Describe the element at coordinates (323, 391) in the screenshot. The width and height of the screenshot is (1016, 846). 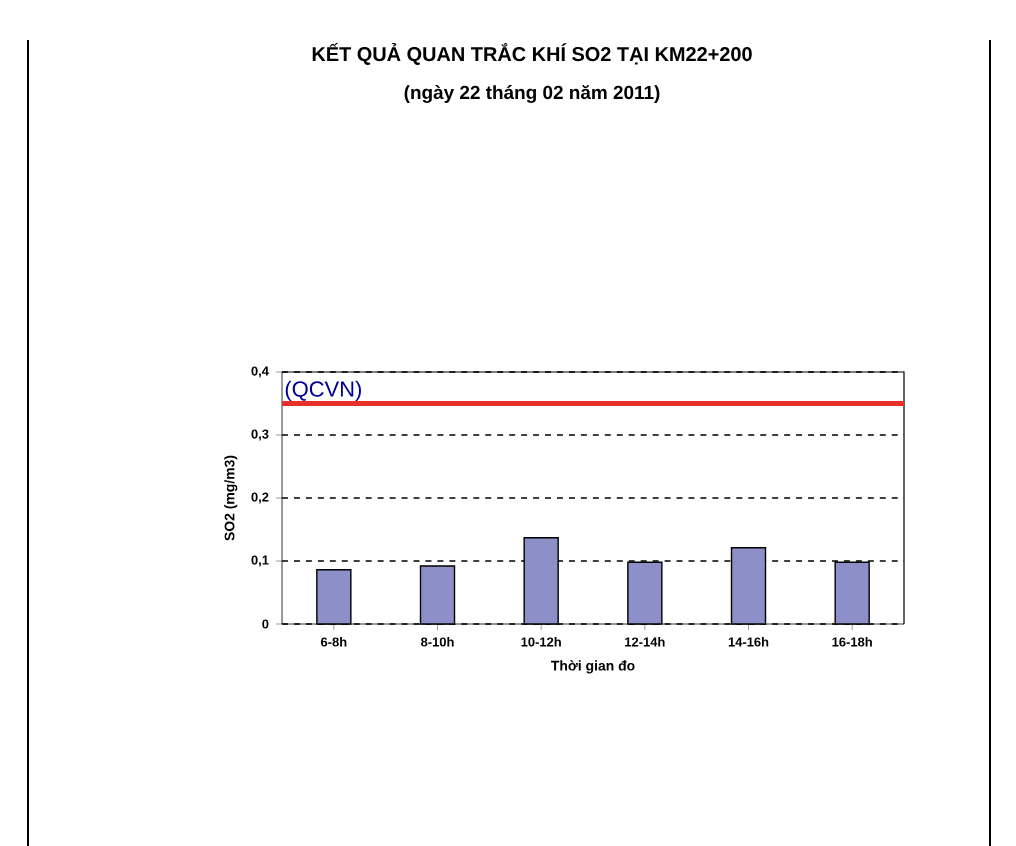
I see `ref-line-label: (QCVN)` at that location.